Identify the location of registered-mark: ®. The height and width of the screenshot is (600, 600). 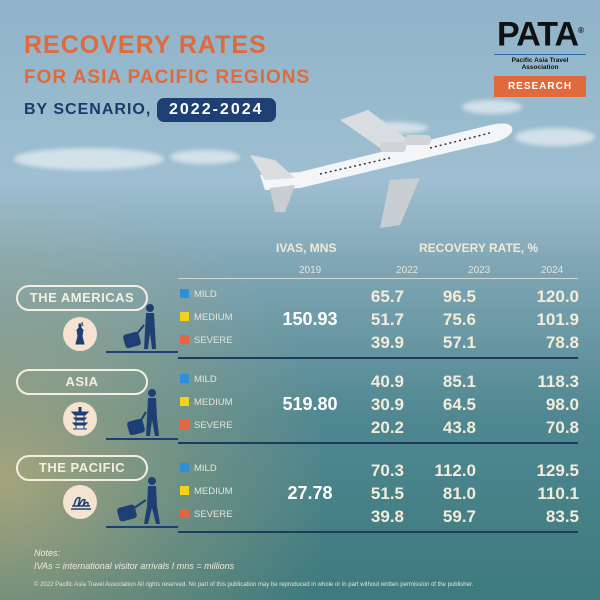
(581, 30).